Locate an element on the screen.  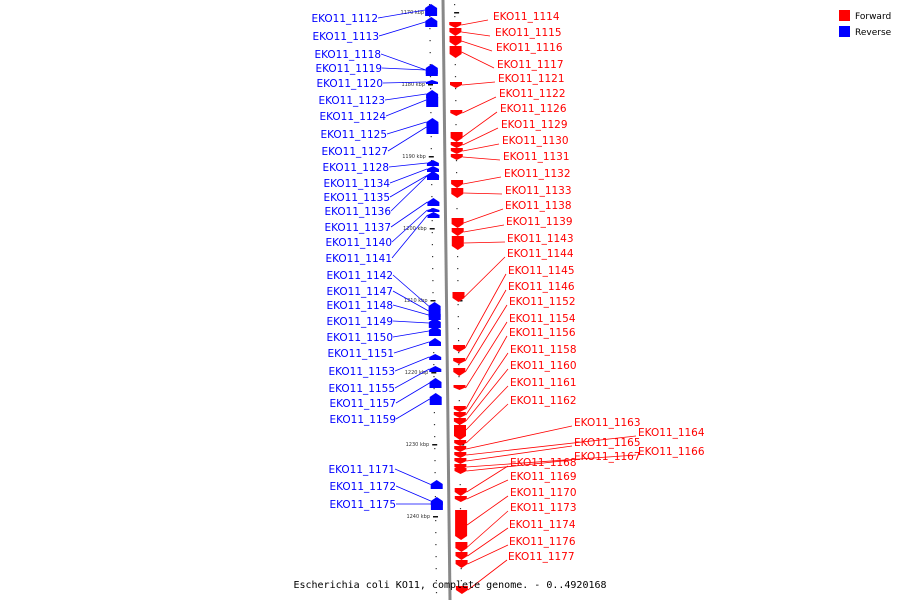
forward-gene-label: EKO11_1117 is located at coordinates (530, 65).